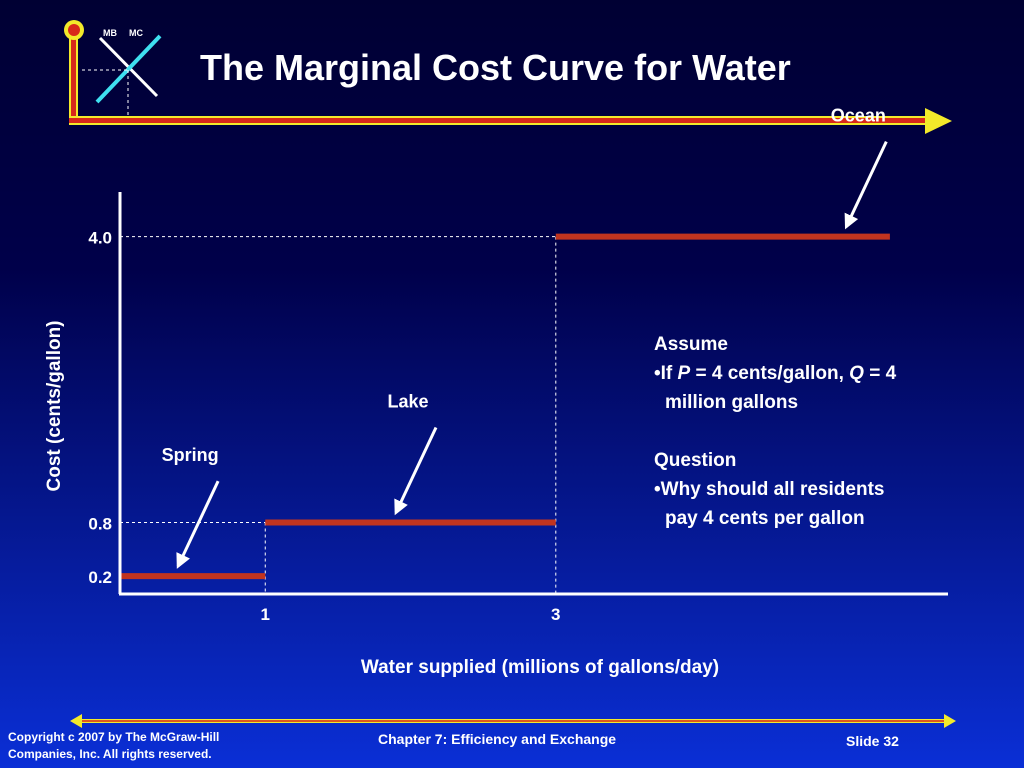 This screenshot has width=1024, height=768. What do you see at coordinates (666, 373) in the screenshot?
I see `assume-if: •If` at bounding box center [666, 373].